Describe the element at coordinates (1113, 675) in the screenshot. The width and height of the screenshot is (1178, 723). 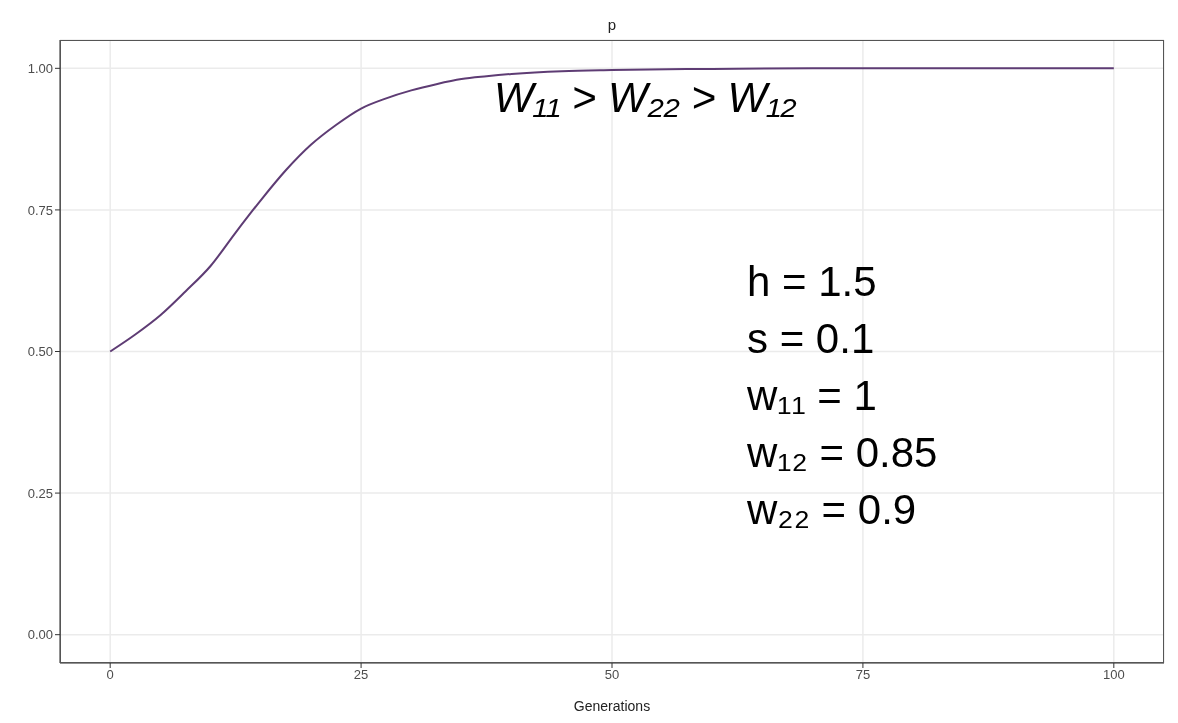
I see `x-tick-label: 100` at that location.